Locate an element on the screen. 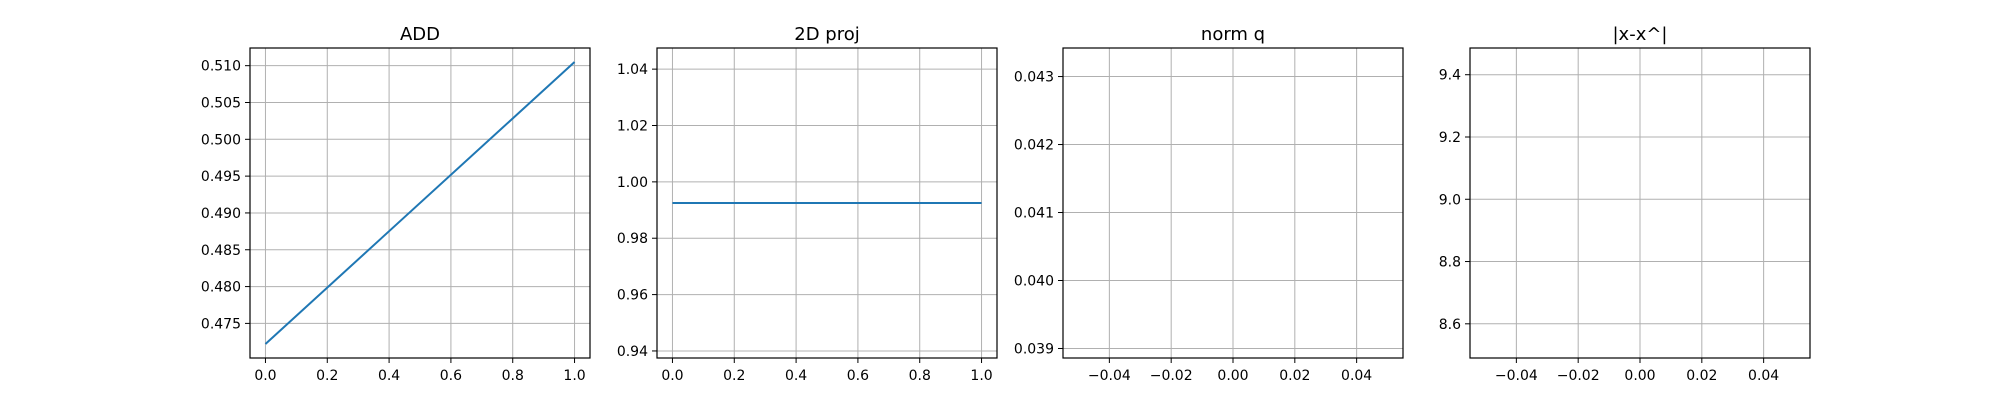 The image size is (2000, 400). y-tick-label: 0.505 is located at coordinates (221, 103).